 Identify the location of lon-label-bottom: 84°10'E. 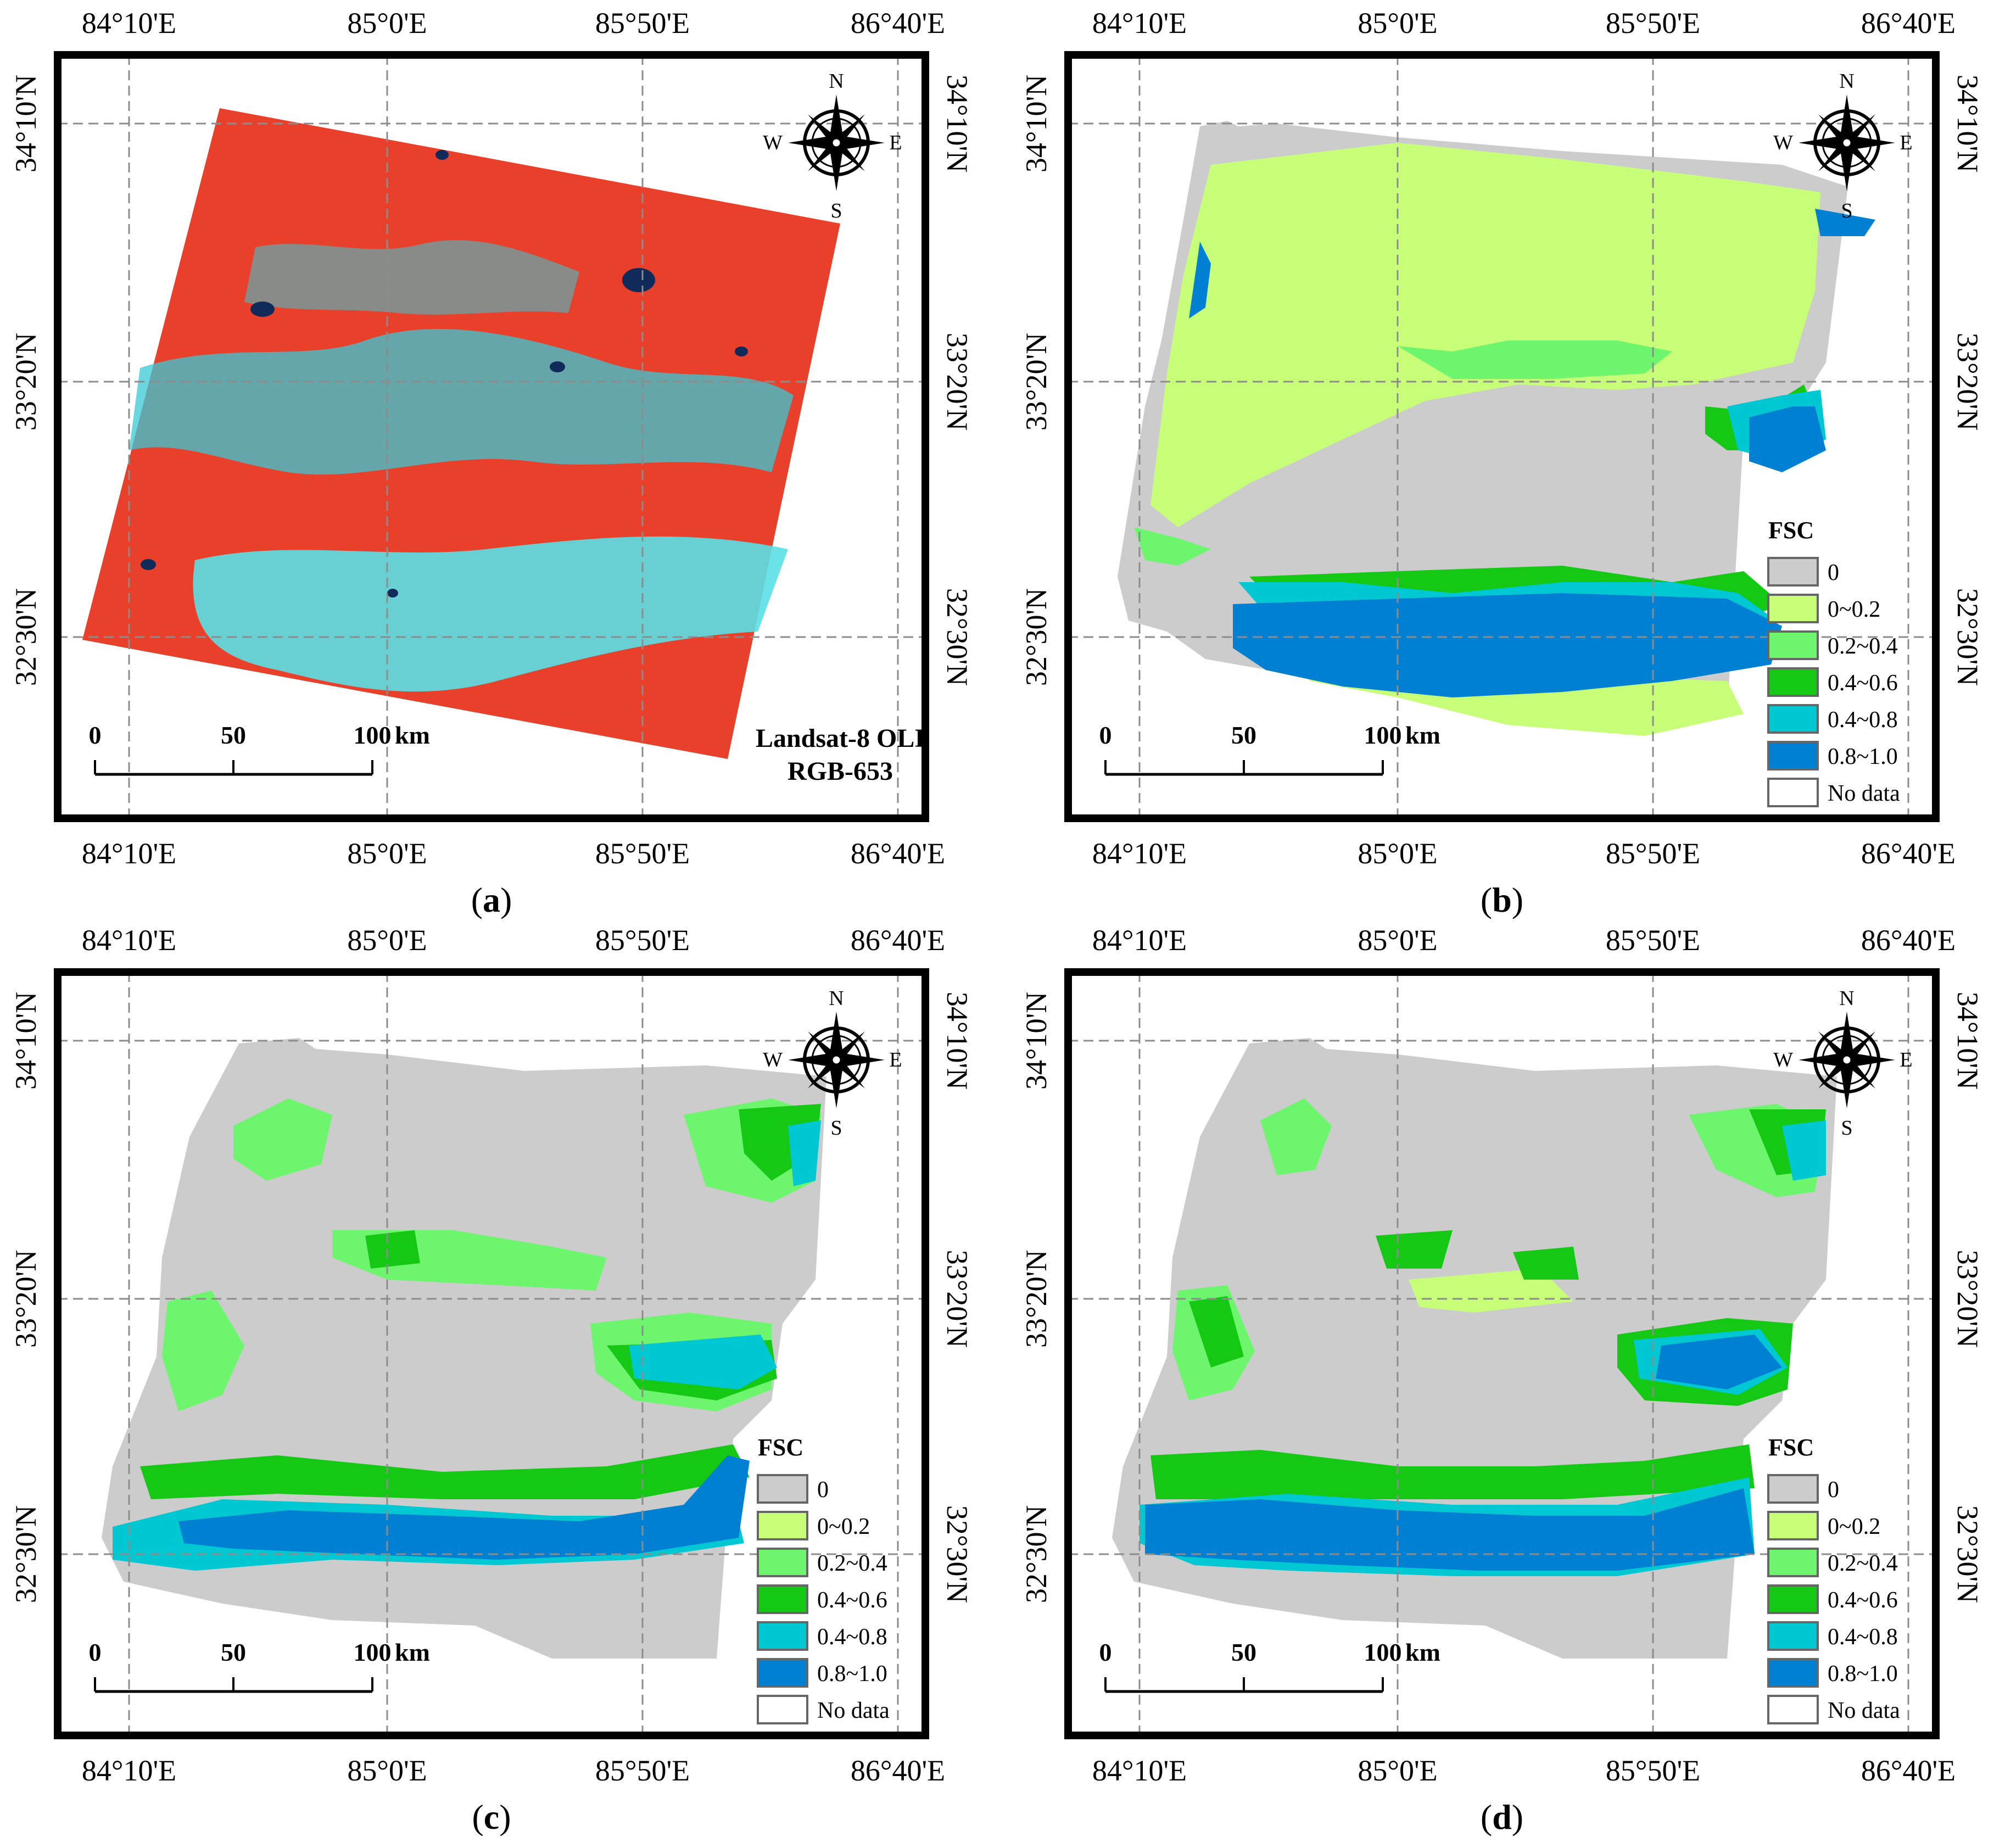
(1139, 1770).